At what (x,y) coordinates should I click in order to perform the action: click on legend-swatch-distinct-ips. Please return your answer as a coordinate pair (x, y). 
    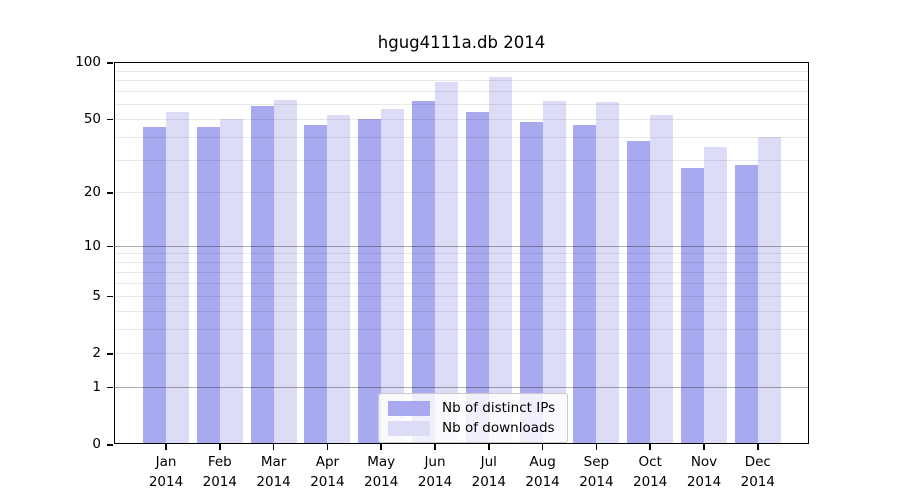
    Looking at the image, I should click on (409, 408).